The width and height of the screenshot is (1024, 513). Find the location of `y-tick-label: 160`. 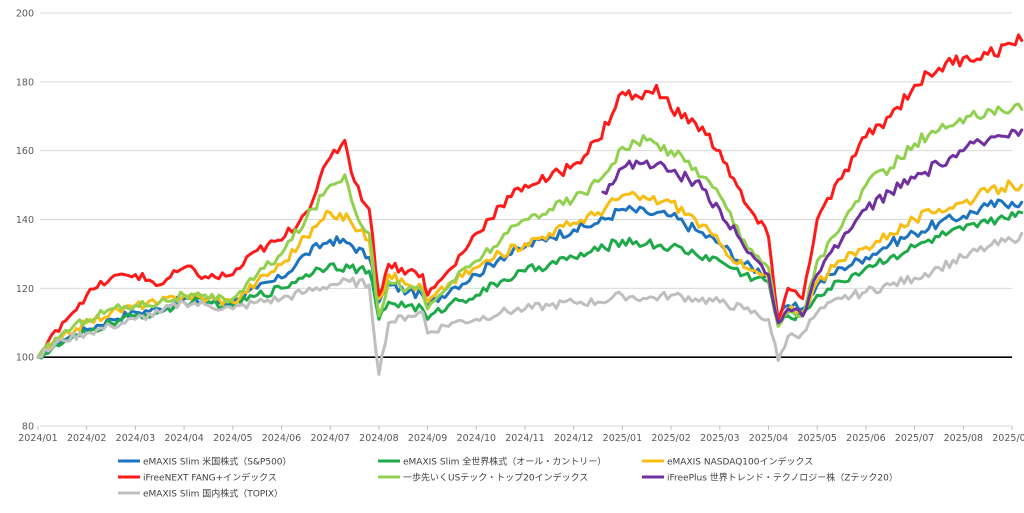

y-tick-label: 160 is located at coordinates (25, 151).